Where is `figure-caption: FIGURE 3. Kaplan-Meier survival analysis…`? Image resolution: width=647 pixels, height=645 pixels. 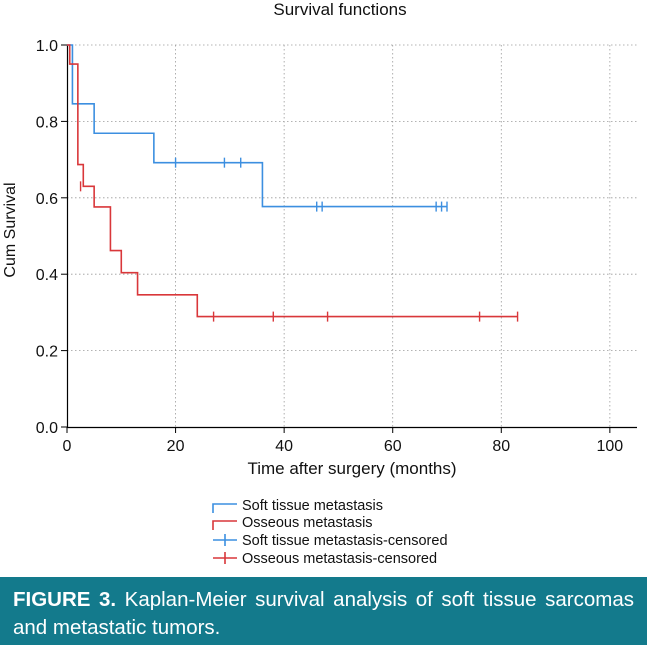 figure-caption: FIGURE 3. Kaplan-Meier survival analysis… is located at coordinates (323, 611).